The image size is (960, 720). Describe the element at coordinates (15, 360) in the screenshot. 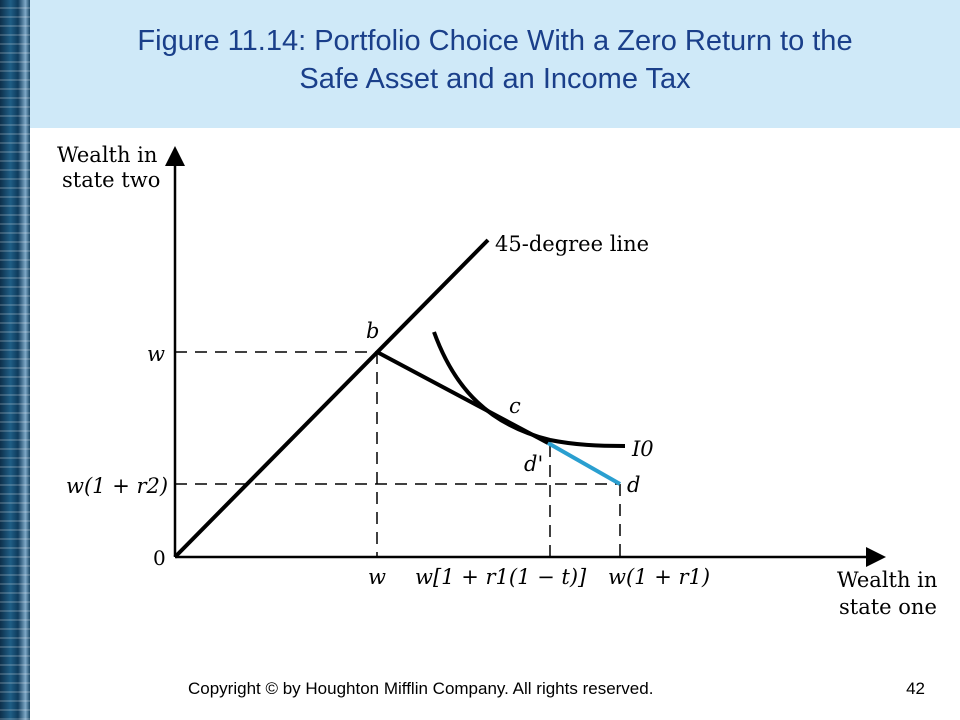

I see `decorative-side-strip` at that location.